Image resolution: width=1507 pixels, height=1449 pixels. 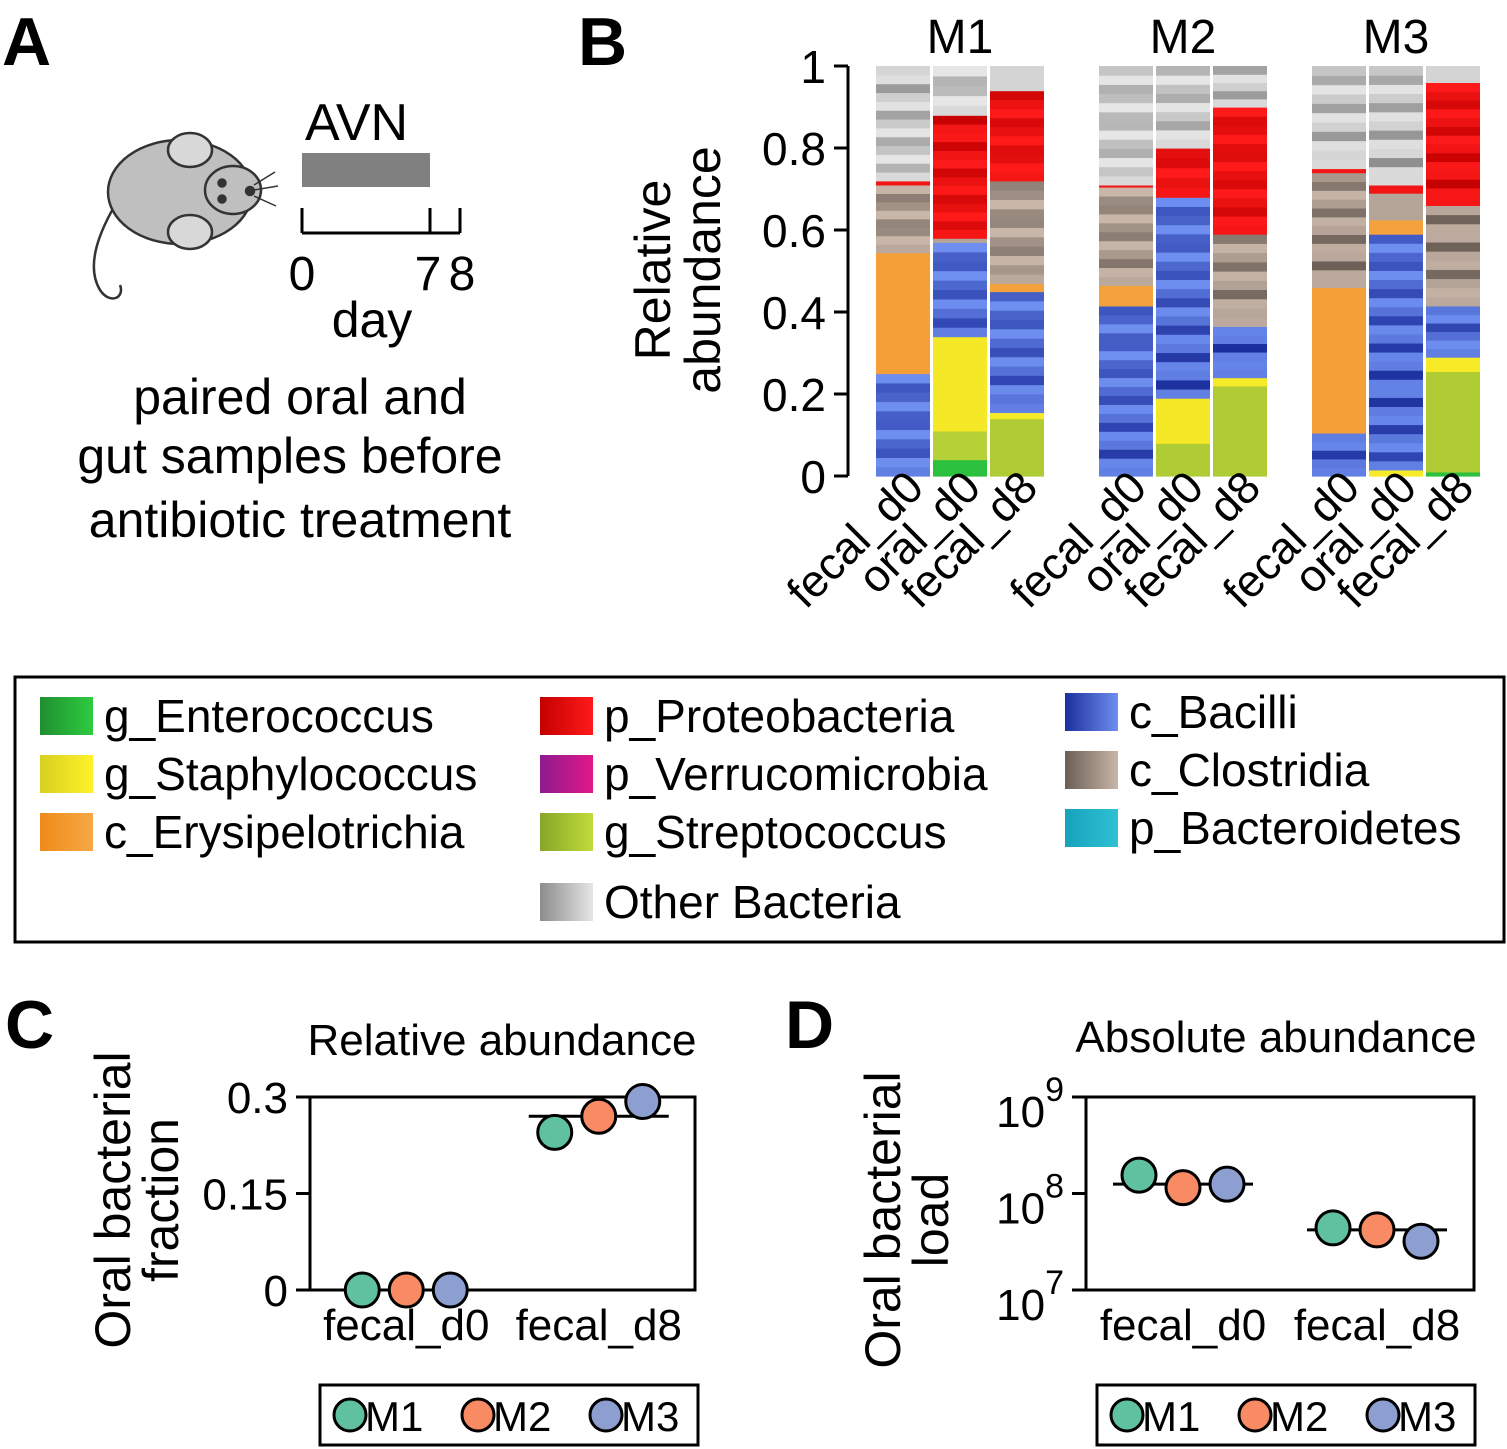 I want to click on bar-segment-g-streptococcus, so click(x=1240, y=431).